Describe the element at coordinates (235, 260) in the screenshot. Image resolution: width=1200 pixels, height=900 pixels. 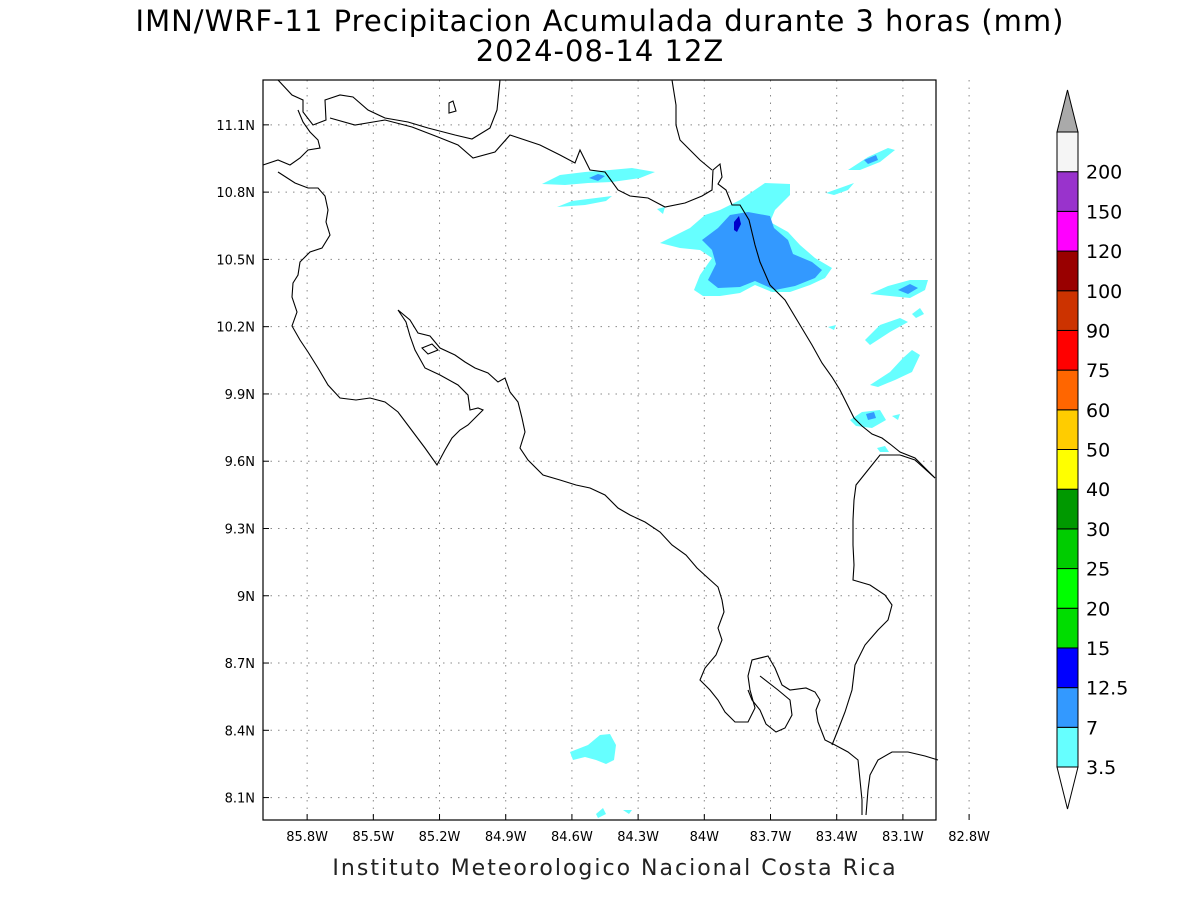
I see `lat-tick-label: 10.5N` at that location.